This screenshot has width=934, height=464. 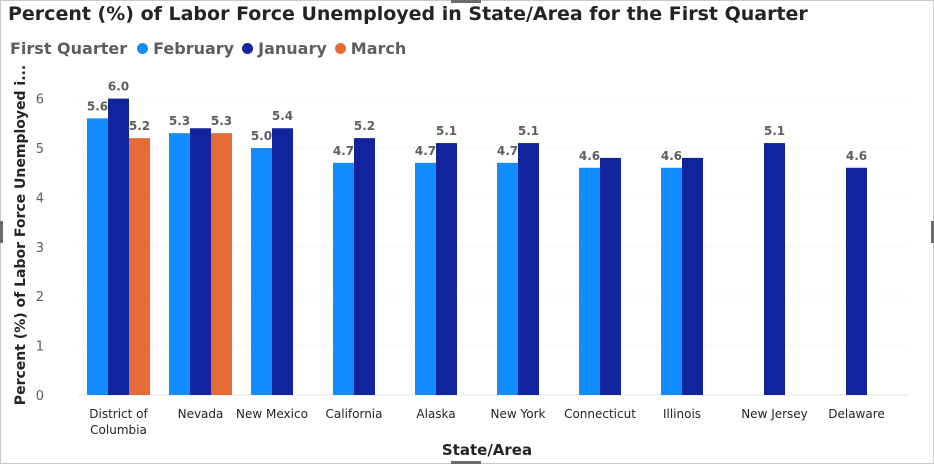 What do you see at coordinates (118, 87) in the screenshot?
I see `data-label: 6.0` at bounding box center [118, 87].